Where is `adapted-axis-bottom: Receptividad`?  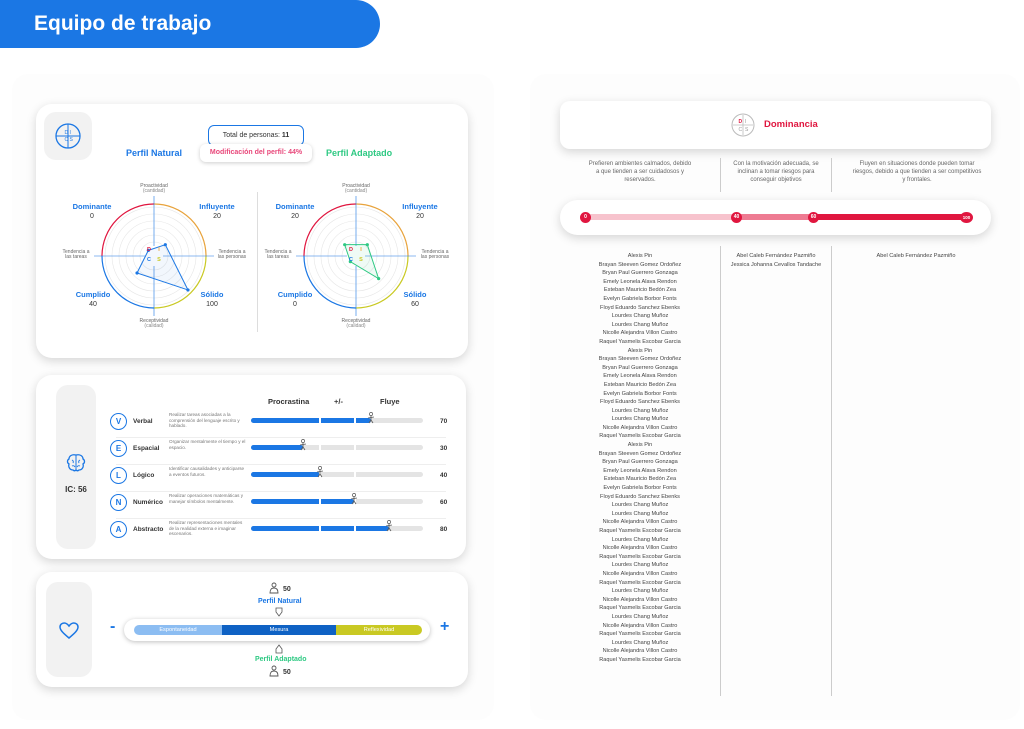
adapted-axis-bottom: Receptividad is located at coordinates (356, 321).